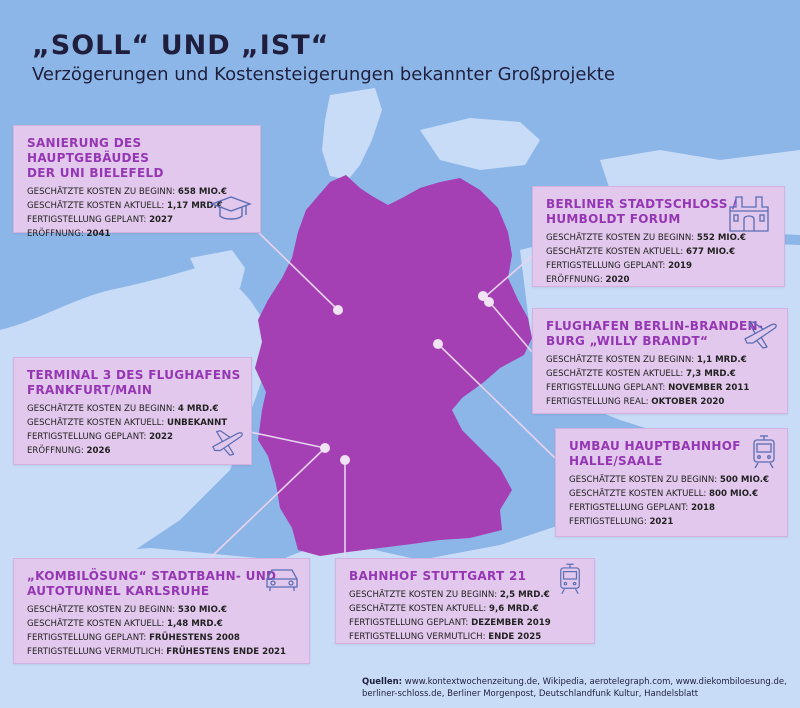  Describe the element at coordinates (648, 388) in the screenshot. I see `project-row: FERTIGSTELLUNG GEPLANT: NOVEMBER 2011` at that location.